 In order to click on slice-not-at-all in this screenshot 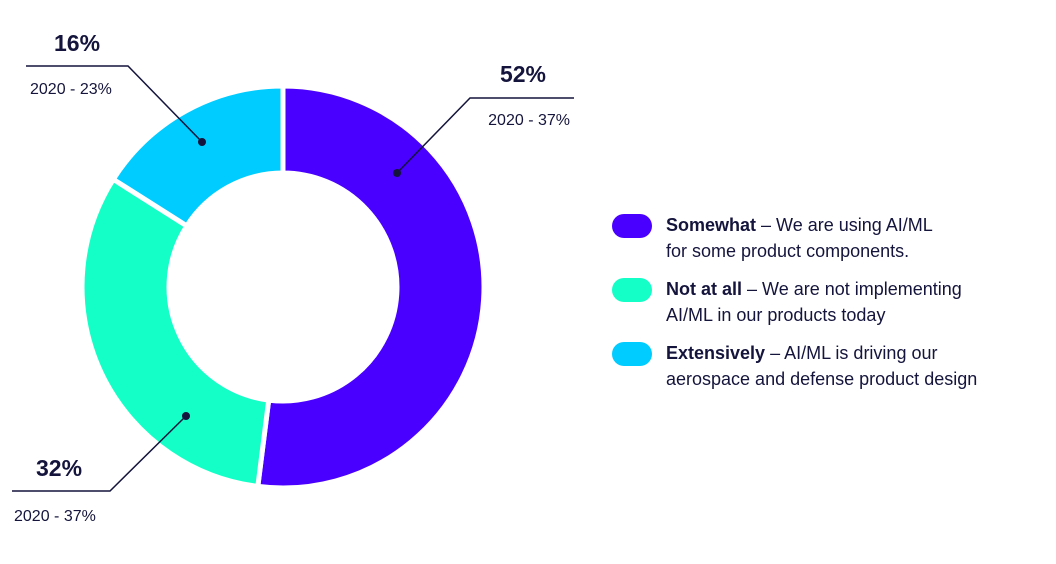, I will do `click(175, 332)`.